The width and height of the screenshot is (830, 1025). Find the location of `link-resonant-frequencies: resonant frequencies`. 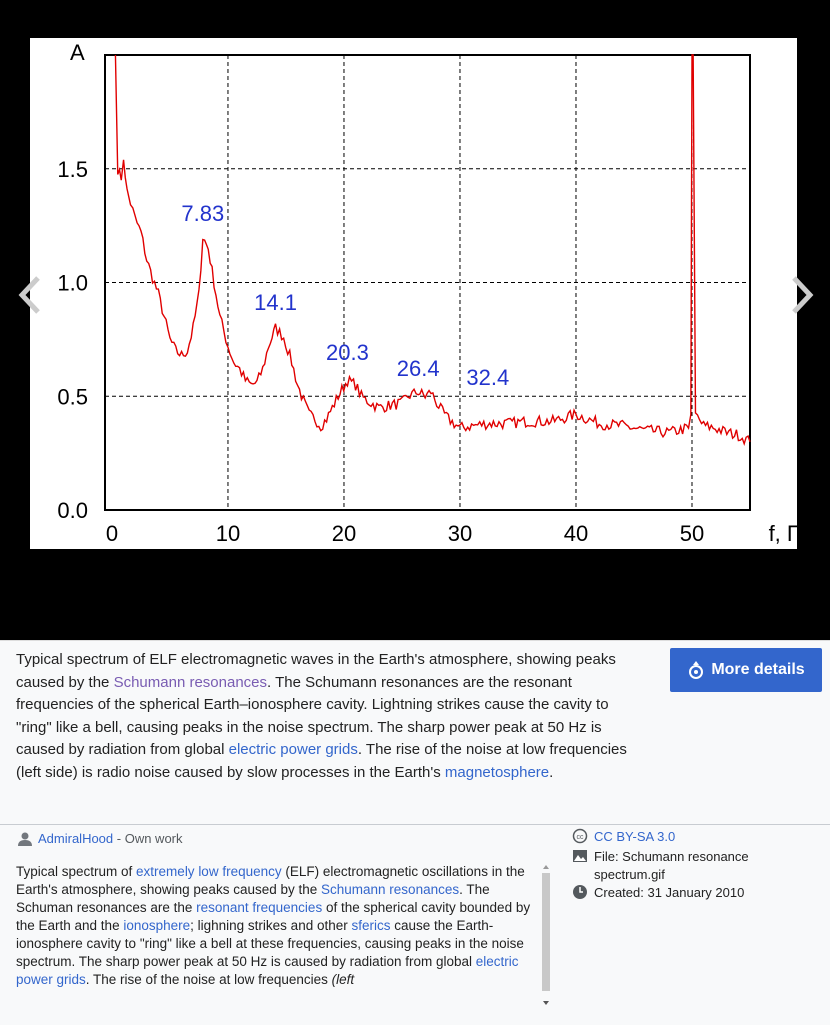

link-resonant-frequencies: resonant frequencies is located at coordinates (259, 907).